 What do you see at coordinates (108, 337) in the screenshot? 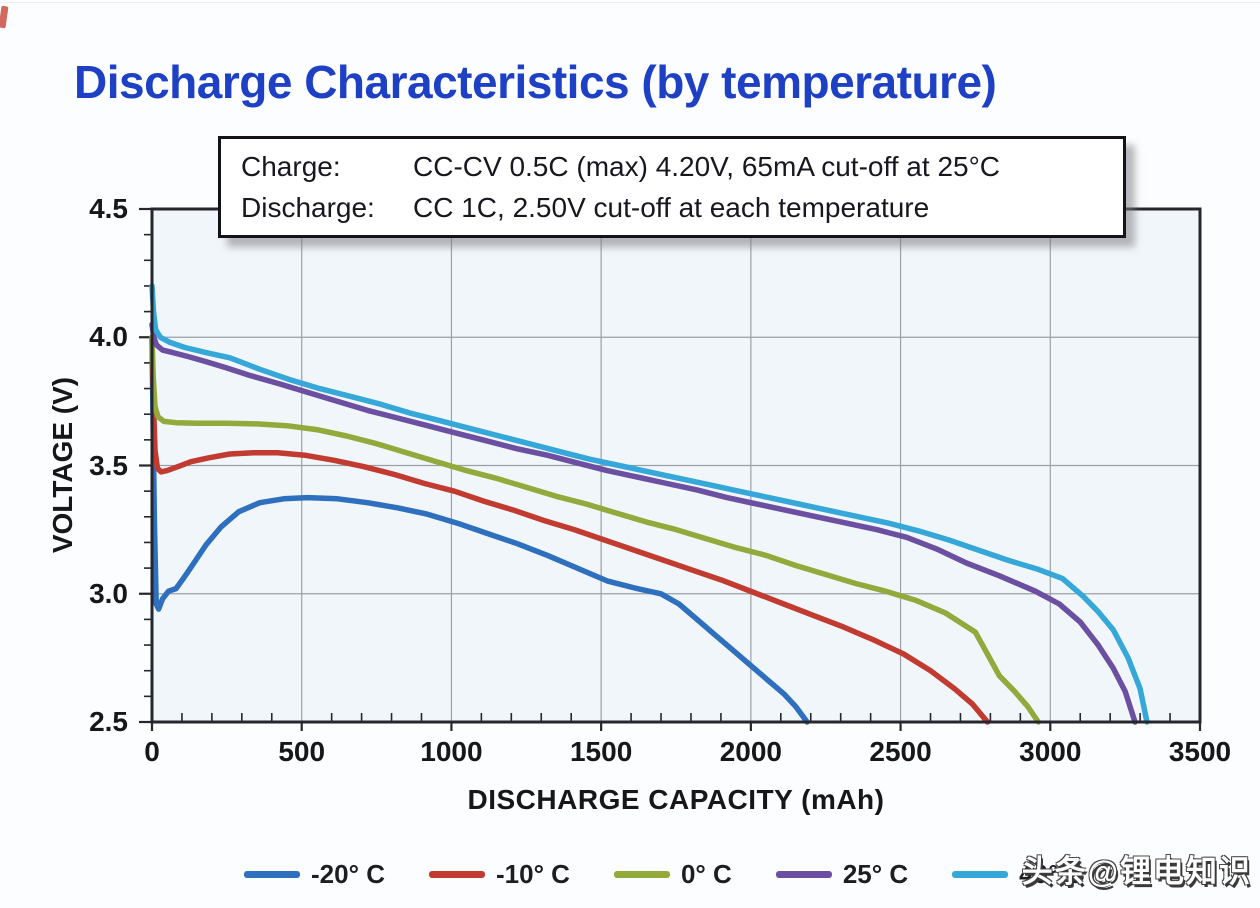
I see `y-tick-label: 4.0` at bounding box center [108, 337].